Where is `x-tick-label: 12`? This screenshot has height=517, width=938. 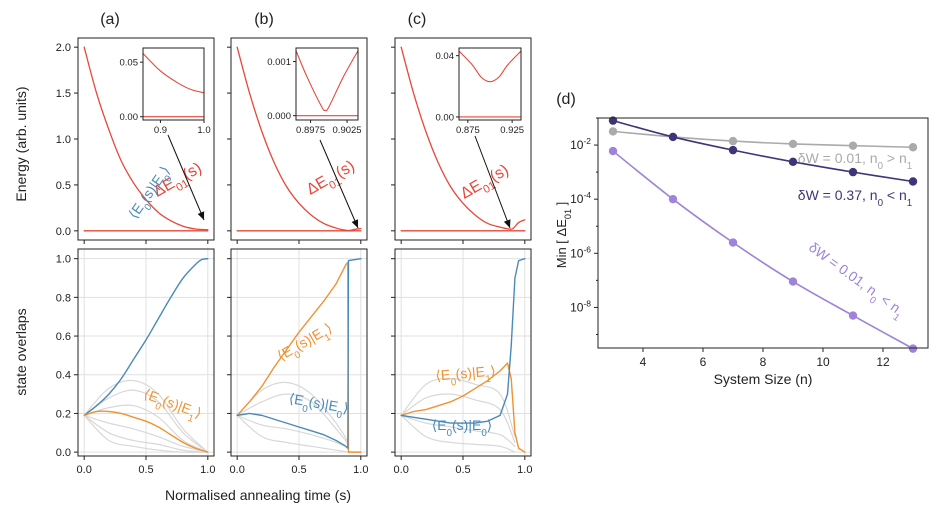 x-tick-label: 12 is located at coordinates (883, 362).